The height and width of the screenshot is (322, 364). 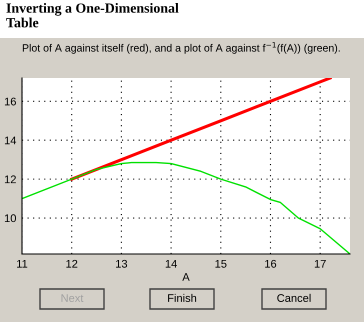 What do you see at coordinates (122, 264) in the screenshot?
I see `x-tick-label: 13` at bounding box center [122, 264].